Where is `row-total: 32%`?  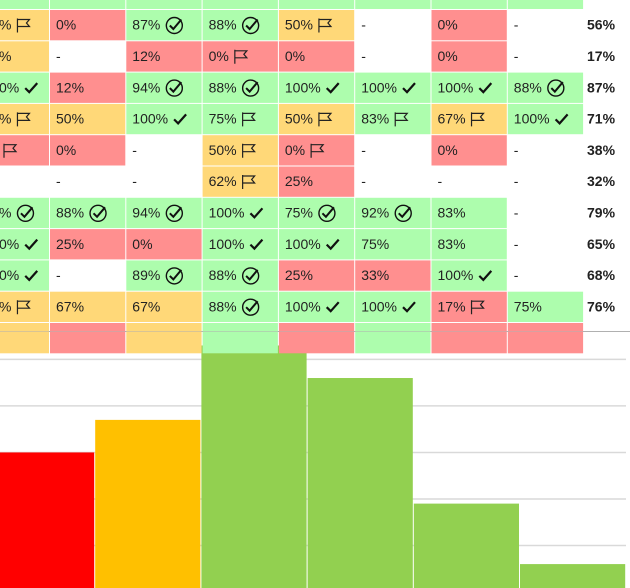
row-total: 32% is located at coordinates (601, 181).